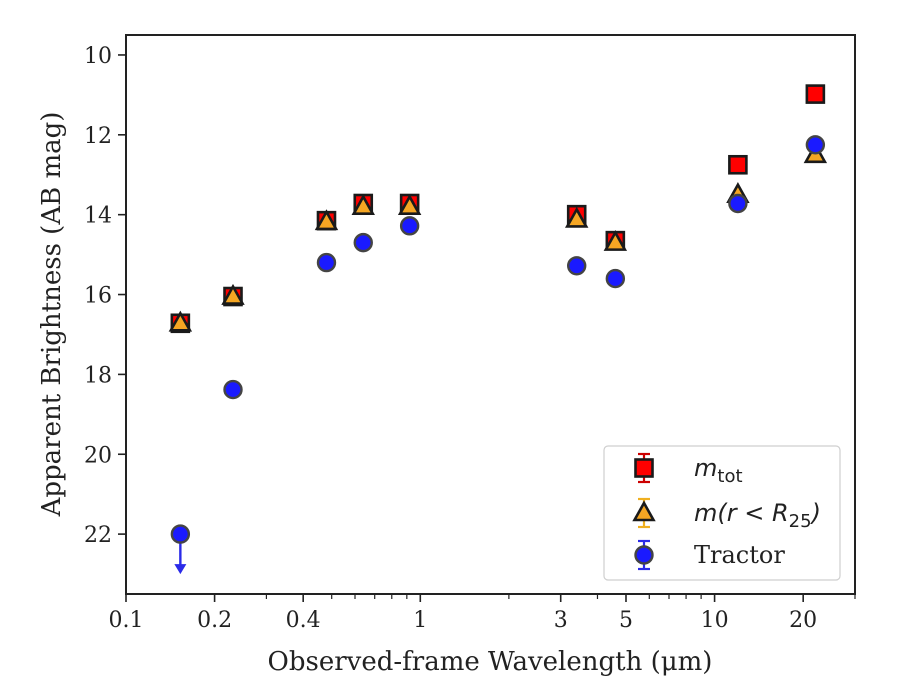  I want to click on x-tick-label: 1, so click(420, 620).